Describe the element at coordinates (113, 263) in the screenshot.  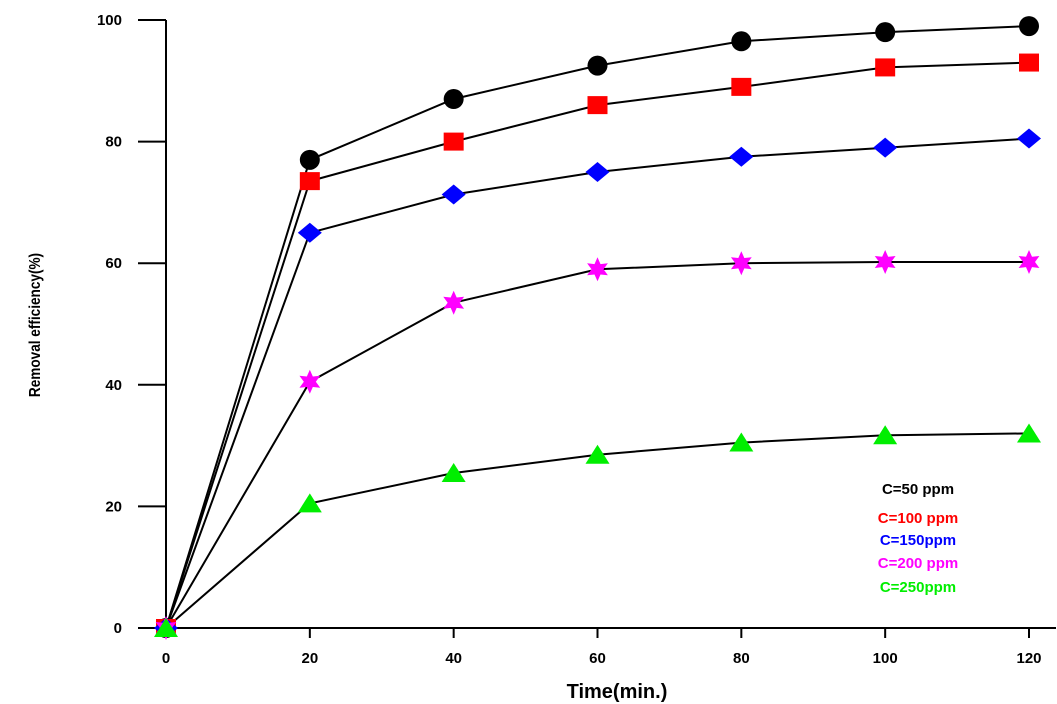
I see `y-tick-label: 60` at that location.